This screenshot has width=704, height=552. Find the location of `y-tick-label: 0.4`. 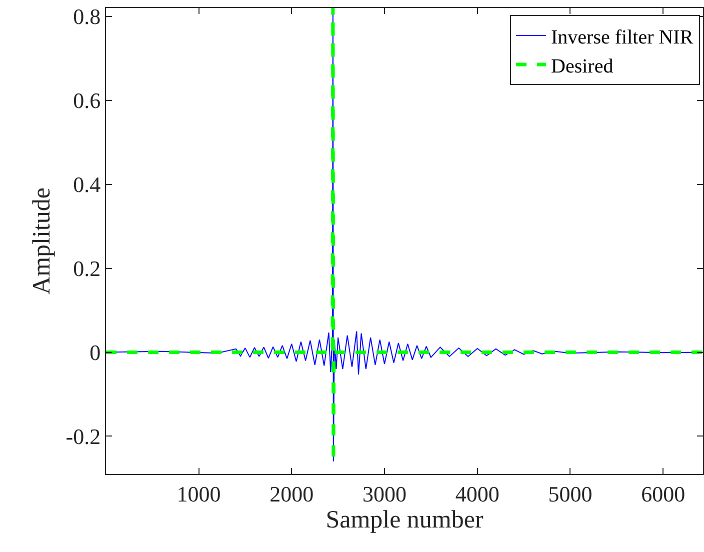

y-tick-label: 0.4 is located at coordinates (87, 185).